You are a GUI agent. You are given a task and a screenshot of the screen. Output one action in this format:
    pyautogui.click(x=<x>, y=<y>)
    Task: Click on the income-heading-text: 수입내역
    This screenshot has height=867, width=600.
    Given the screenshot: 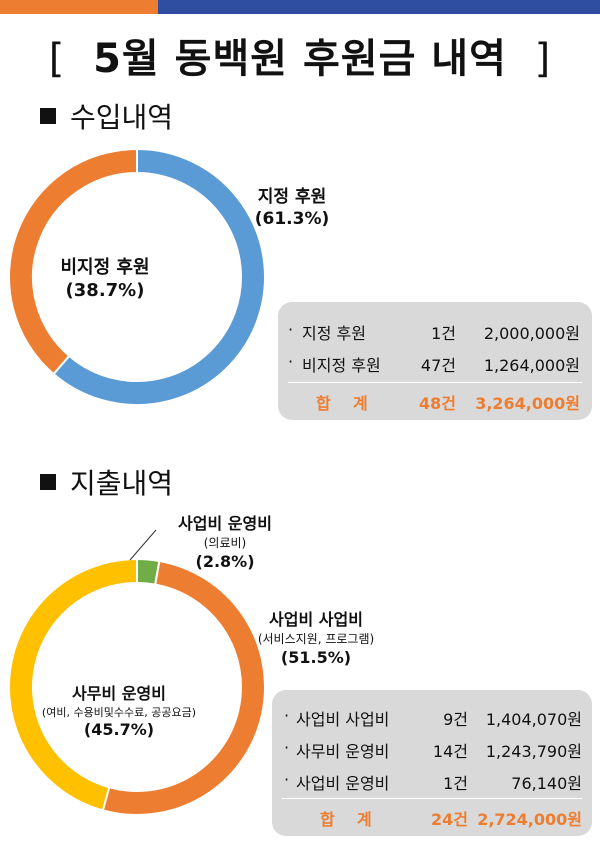 What is the action you would take?
    pyautogui.click(x=122, y=117)
    